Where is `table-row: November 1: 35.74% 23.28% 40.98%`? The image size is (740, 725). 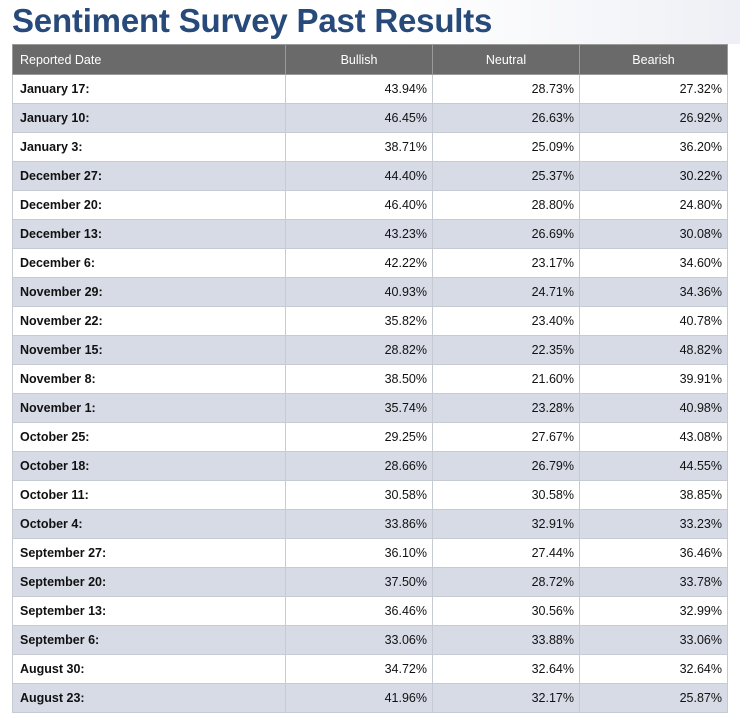
table-row: November 1: 35.74% 23.28% 40.98% is located at coordinates (370, 408).